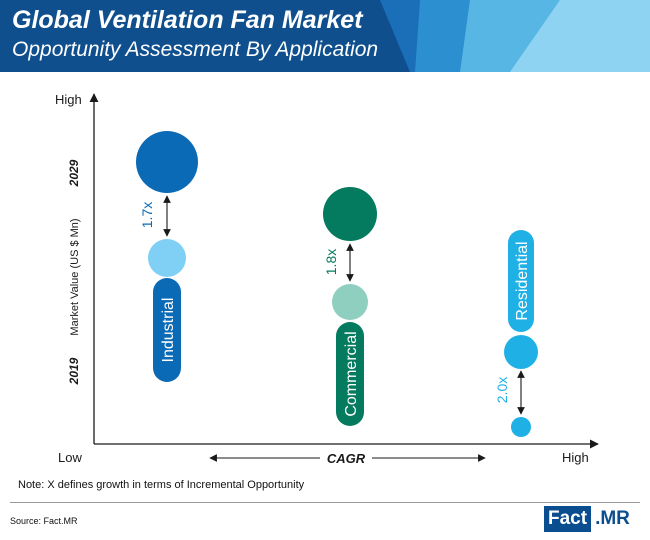 This screenshot has height=540, width=650. What do you see at coordinates (350, 302) in the screenshot?
I see `commercial-2019-bubble` at bounding box center [350, 302].